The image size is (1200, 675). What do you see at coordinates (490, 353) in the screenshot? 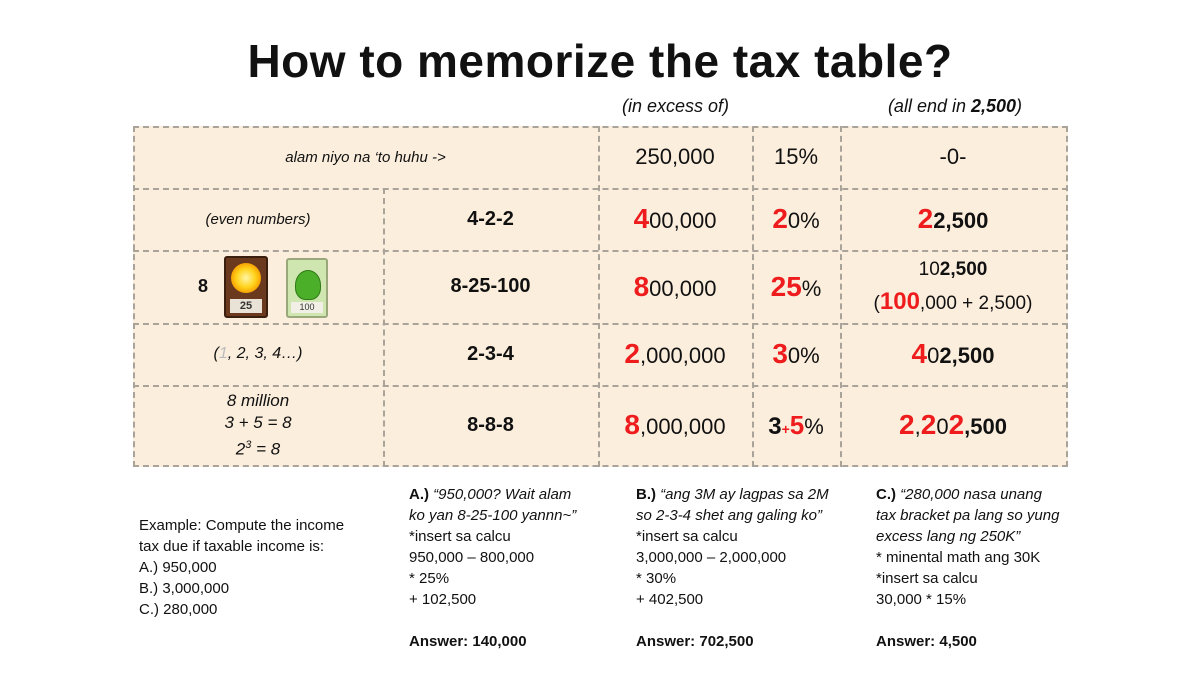
I see `row4-pattern: 2-3-4` at bounding box center [490, 353].